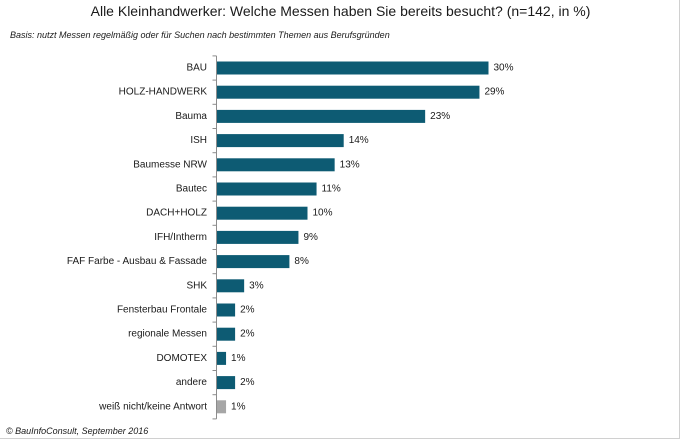  Describe the element at coordinates (77, 431) in the screenshot. I see `source-note: © BauInfoConsult, September 2016` at that location.